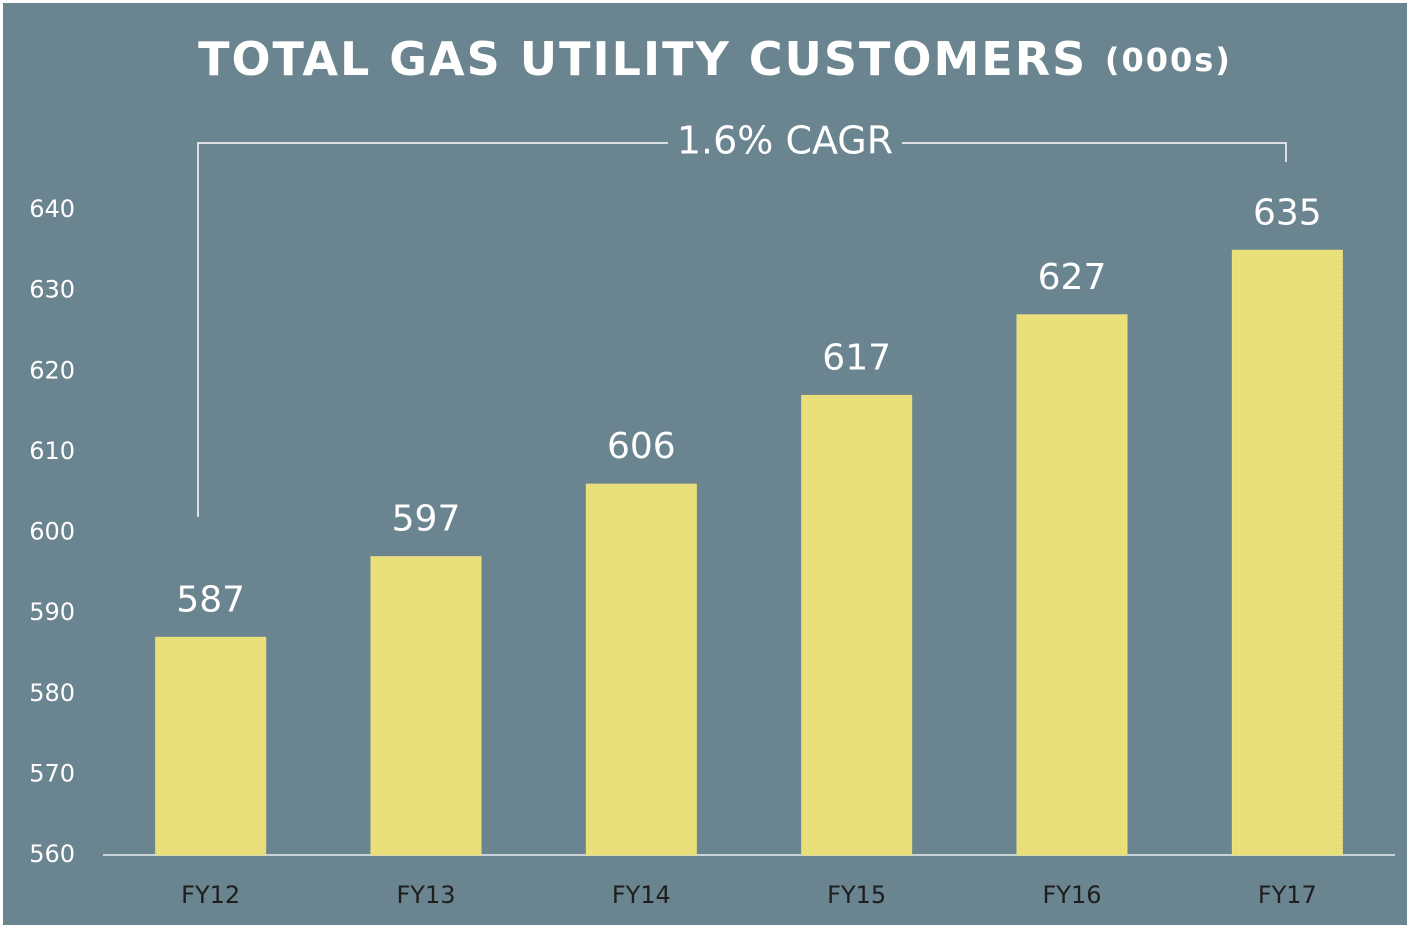 This screenshot has width=1410, height=928. I want to click on chart-title: TOTAL GAS UTILITY CUSTOMERS (000s), so click(715, 59).